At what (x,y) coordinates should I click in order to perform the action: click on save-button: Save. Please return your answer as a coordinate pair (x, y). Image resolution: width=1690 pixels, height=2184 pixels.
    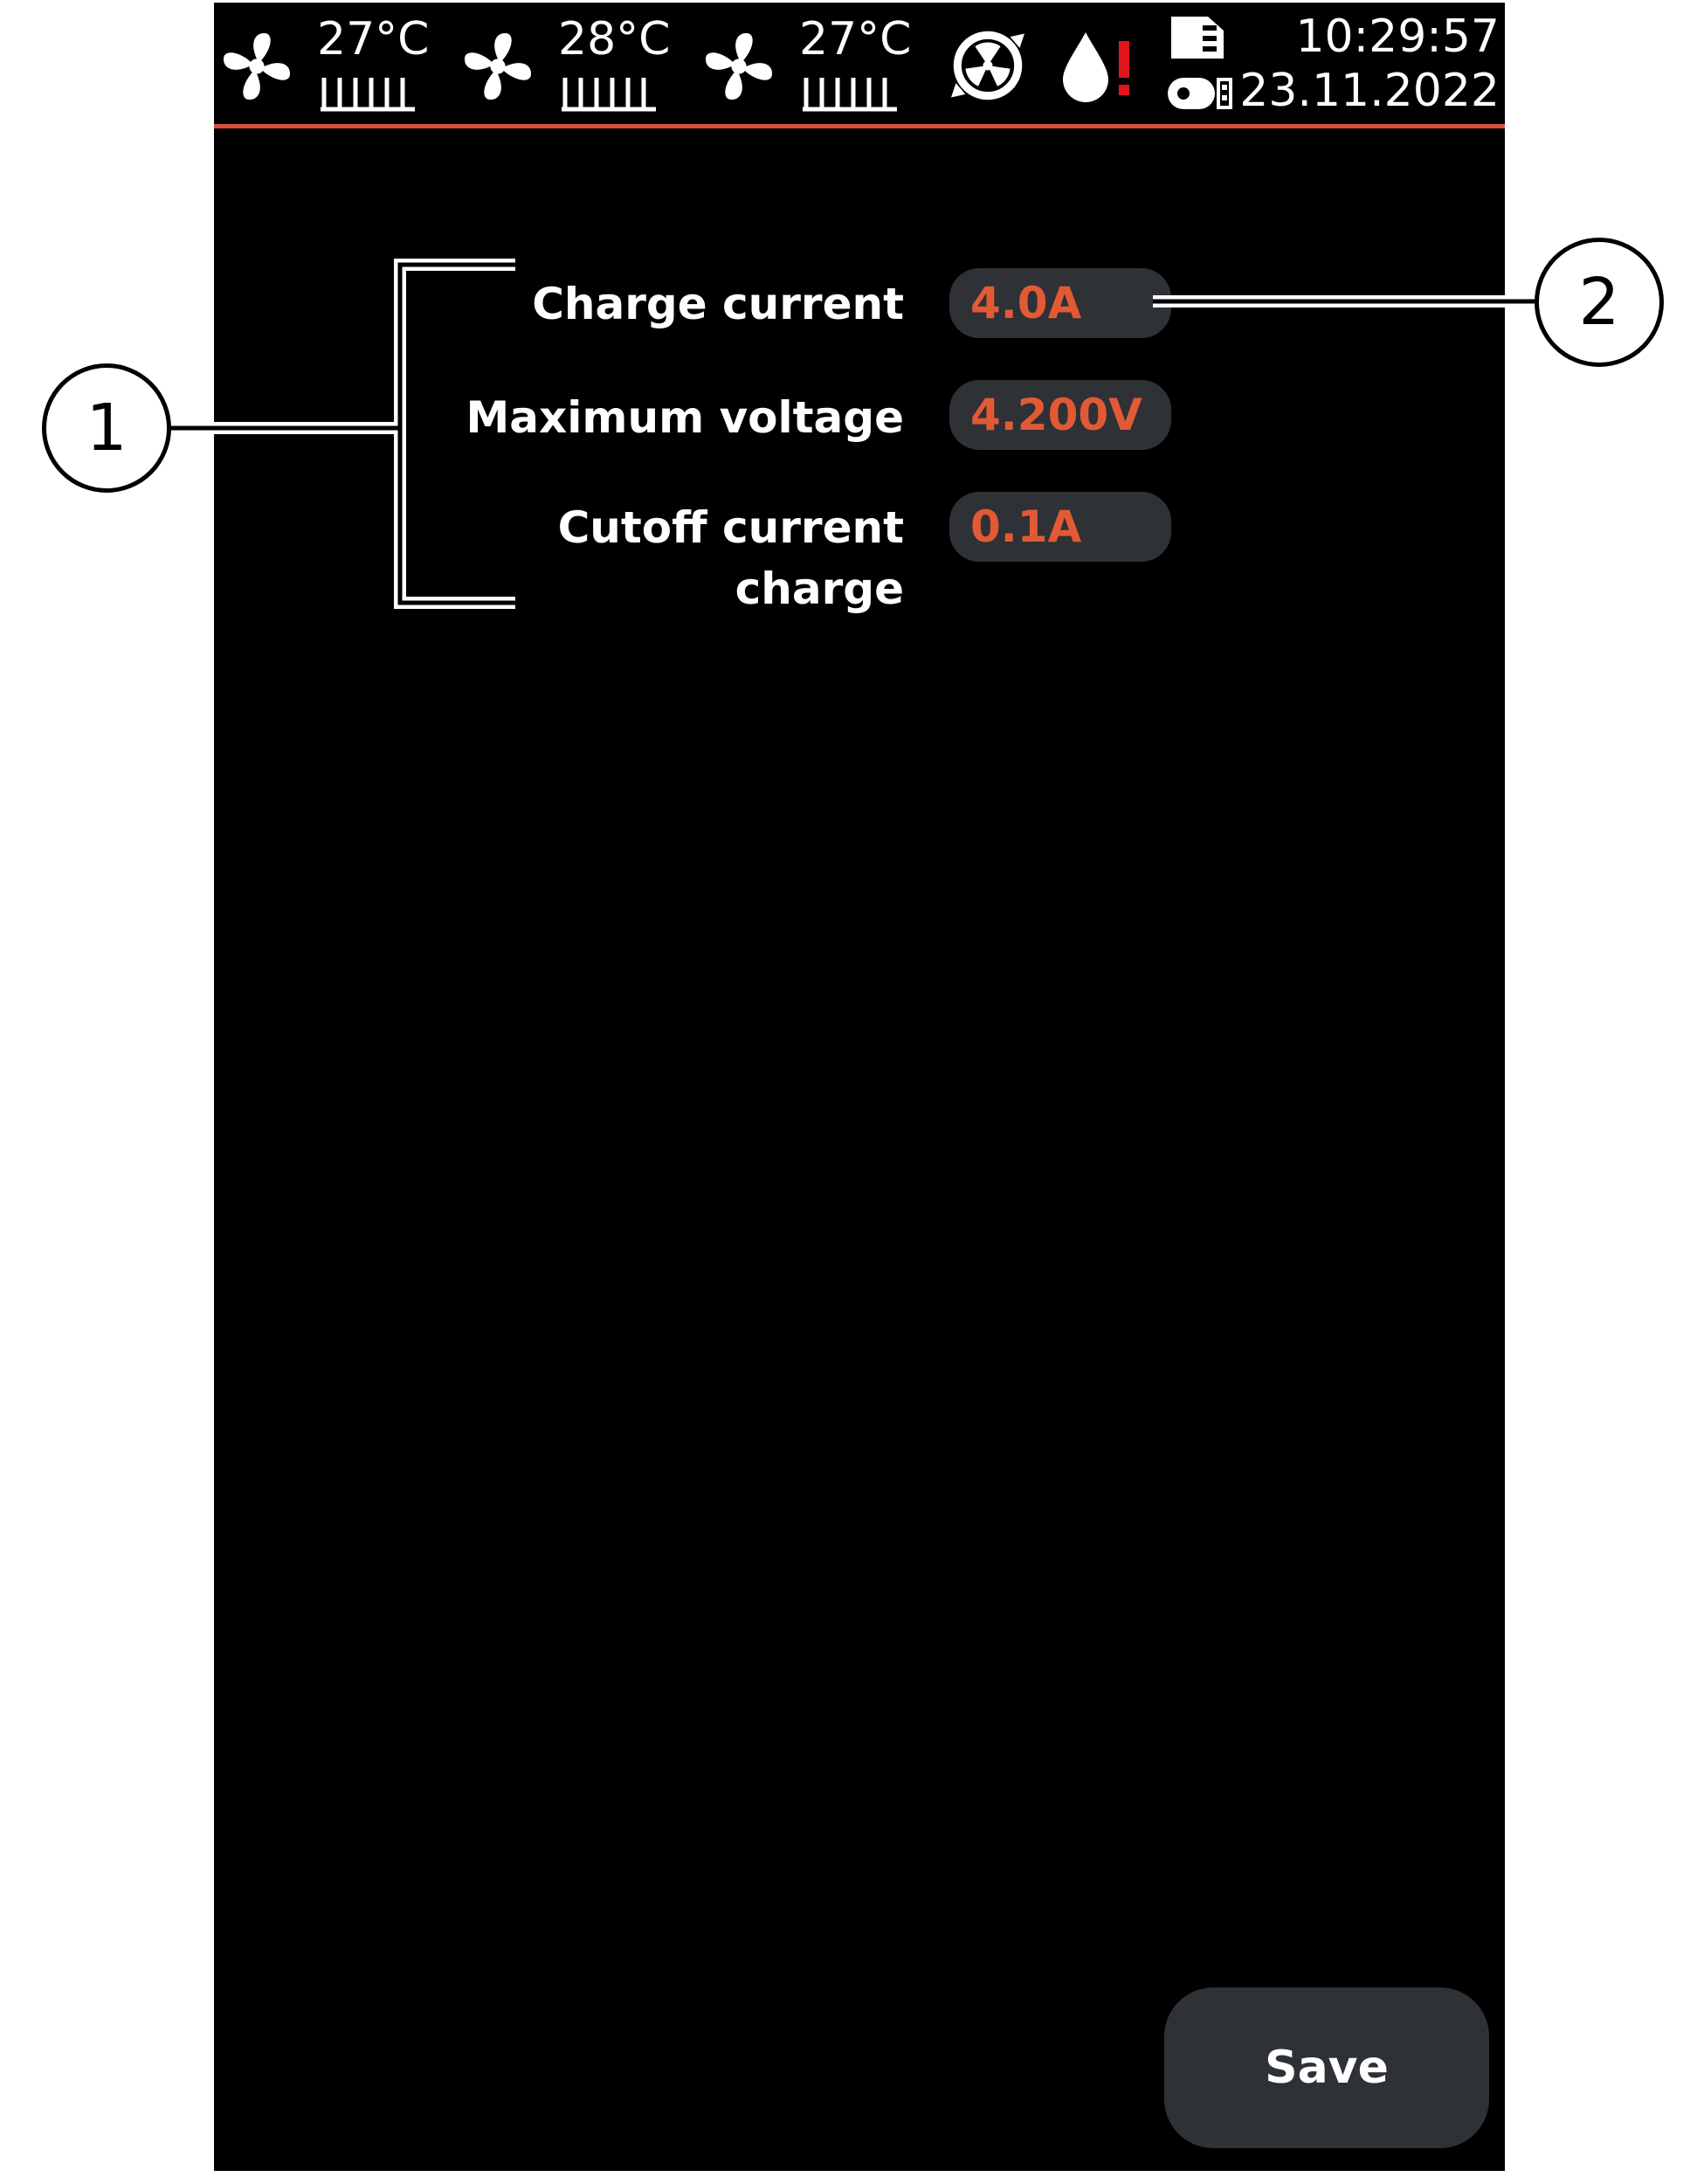
    Looking at the image, I should click on (1326, 2067).